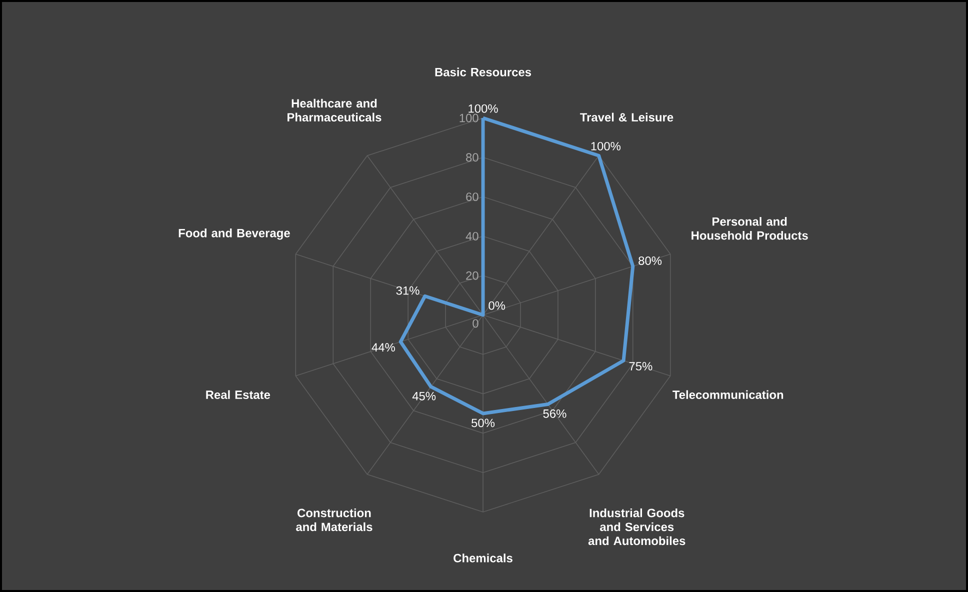 The image size is (968, 592). Describe the element at coordinates (497, 305) in the screenshot. I see `data-label: 0%` at that location.